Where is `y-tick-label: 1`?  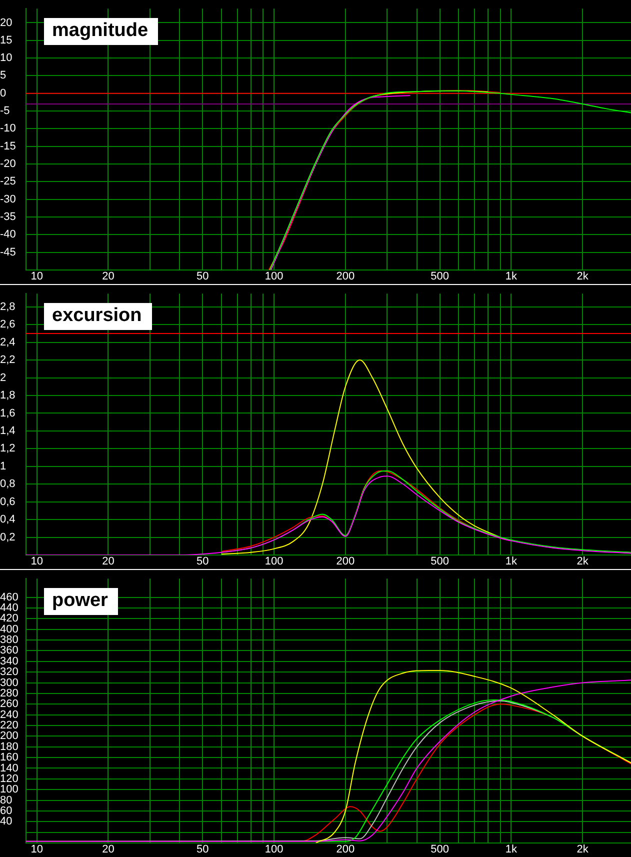
y-tick-label: 1 is located at coordinates (3, 466).